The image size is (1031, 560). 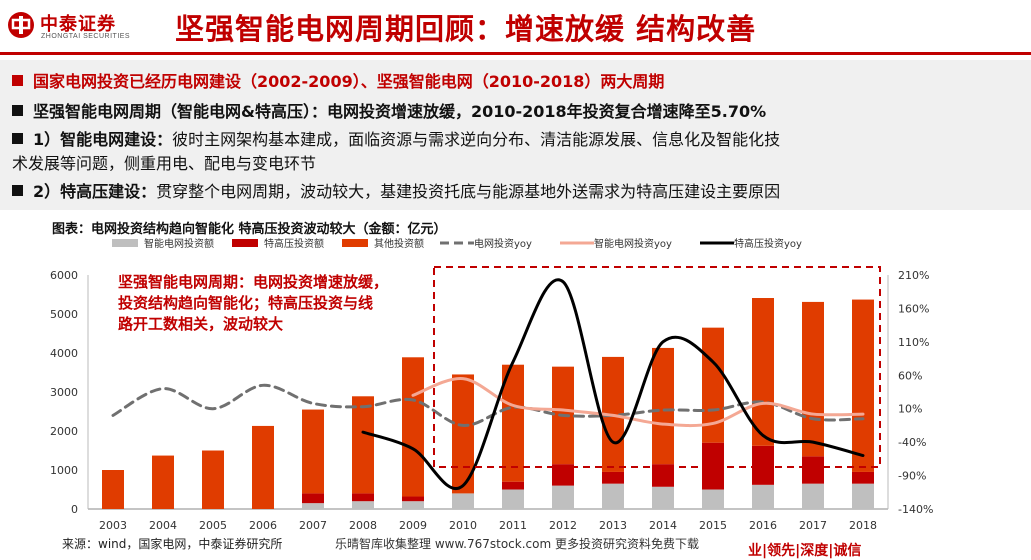 I want to click on x-tick-label: 2015, so click(x=713, y=525).